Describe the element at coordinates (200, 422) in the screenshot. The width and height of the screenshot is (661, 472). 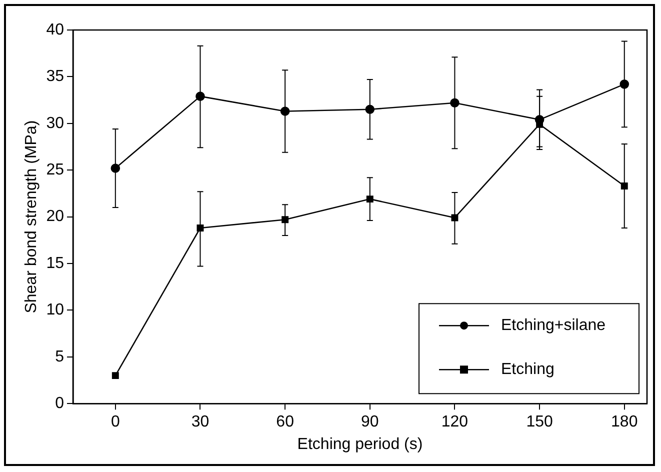
I see `x-tick-label: 30` at that location.